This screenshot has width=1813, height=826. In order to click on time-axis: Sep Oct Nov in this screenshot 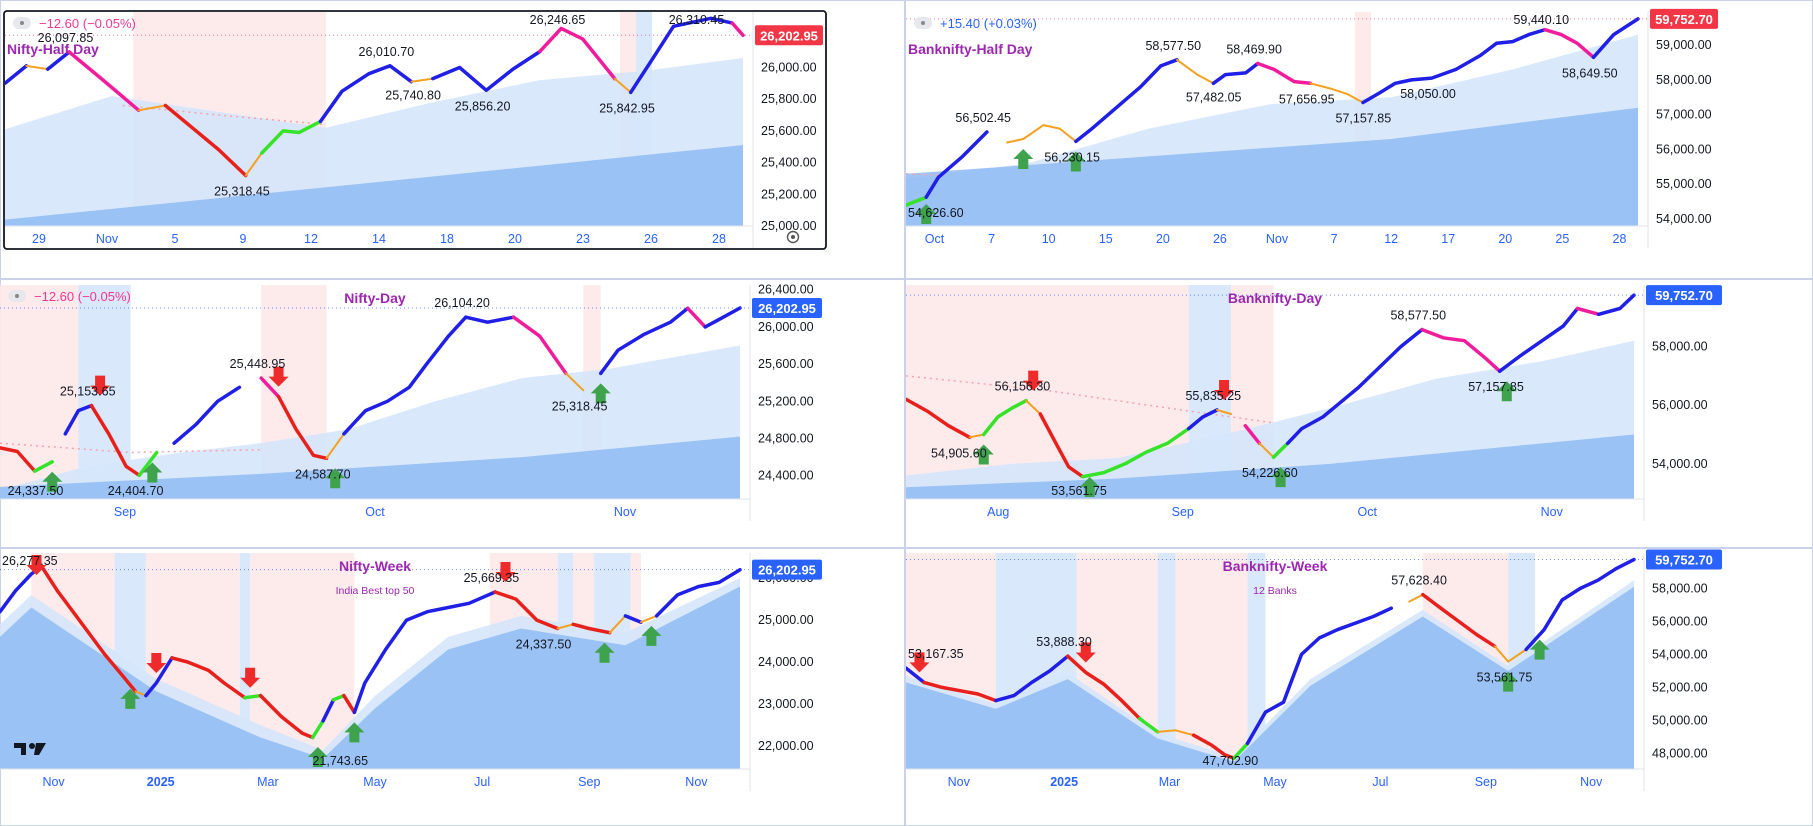, I will do `click(375, 512)`.